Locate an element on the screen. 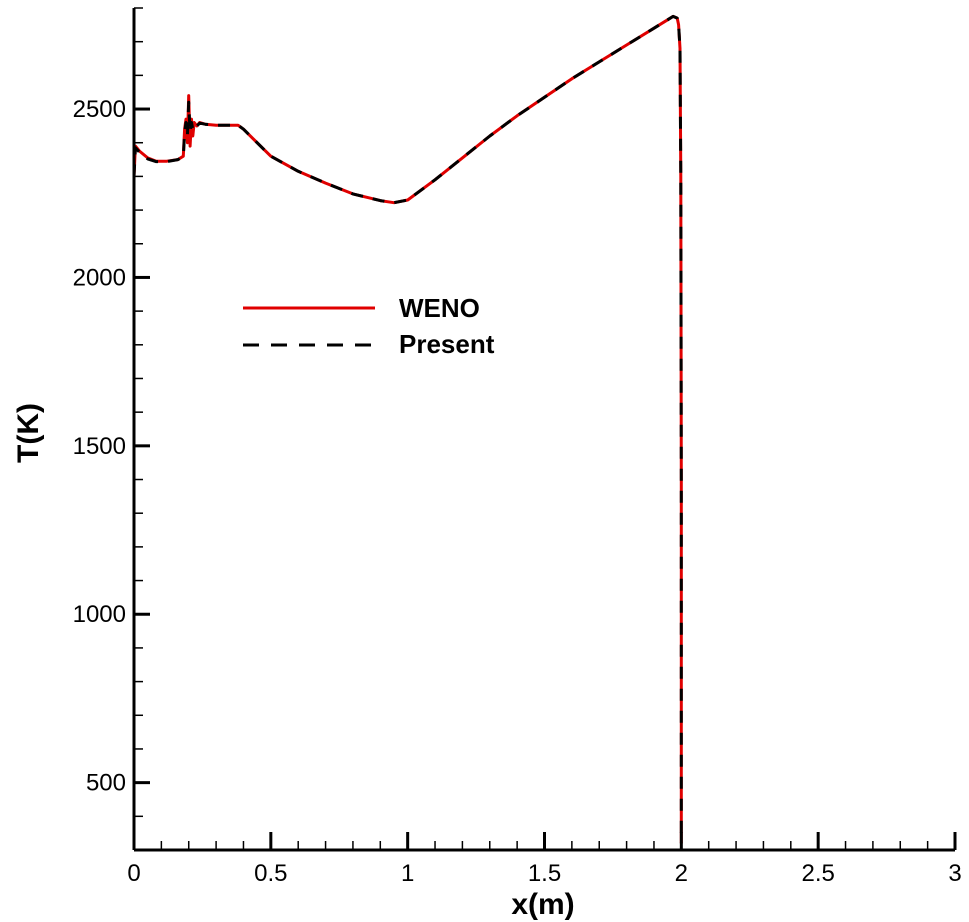  x-tick-label: 1 is located at coordinates (407, 873).